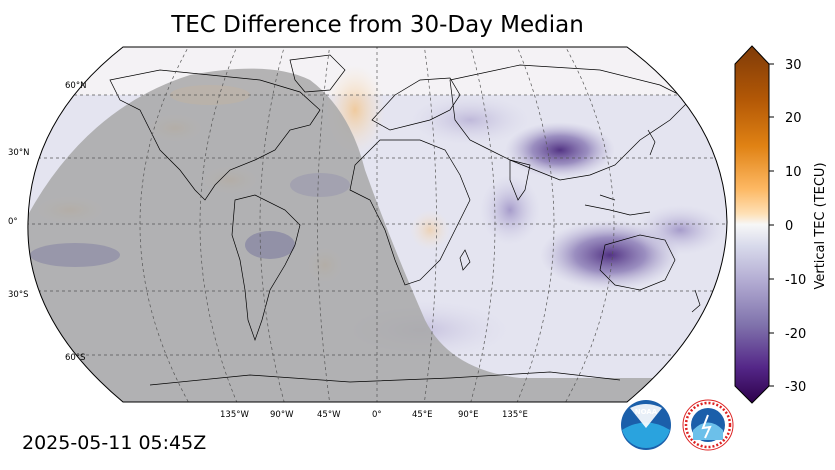  I want to click on colorbar-tick-0: 0, so click(789, 226).